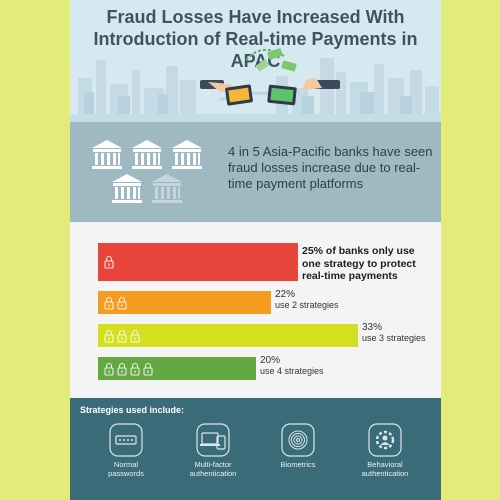  What do you see at coordinates (271, 60) in the screenshot?
I see `flying-money-icon` at bounding box center [271, 60].